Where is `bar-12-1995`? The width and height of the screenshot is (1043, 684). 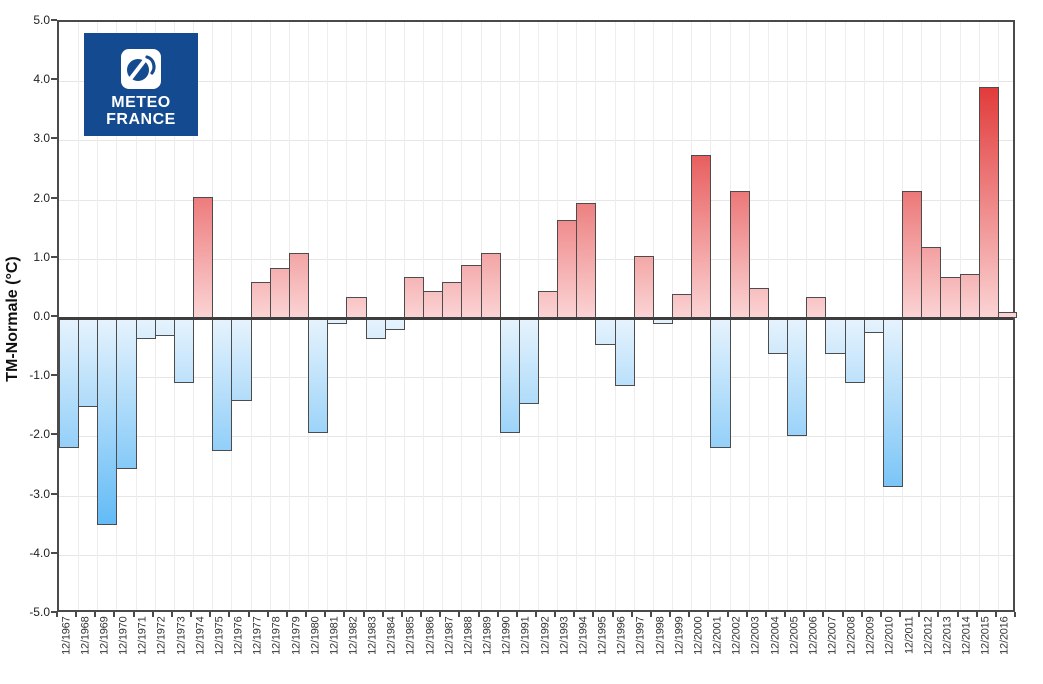
bar-12-1995 is located at coordinates (605, 331).